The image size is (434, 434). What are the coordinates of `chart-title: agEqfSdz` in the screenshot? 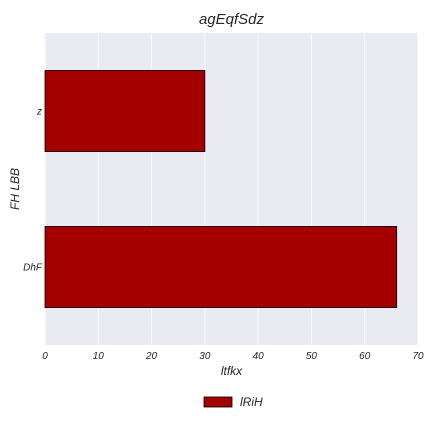 It's located at (232, 19).